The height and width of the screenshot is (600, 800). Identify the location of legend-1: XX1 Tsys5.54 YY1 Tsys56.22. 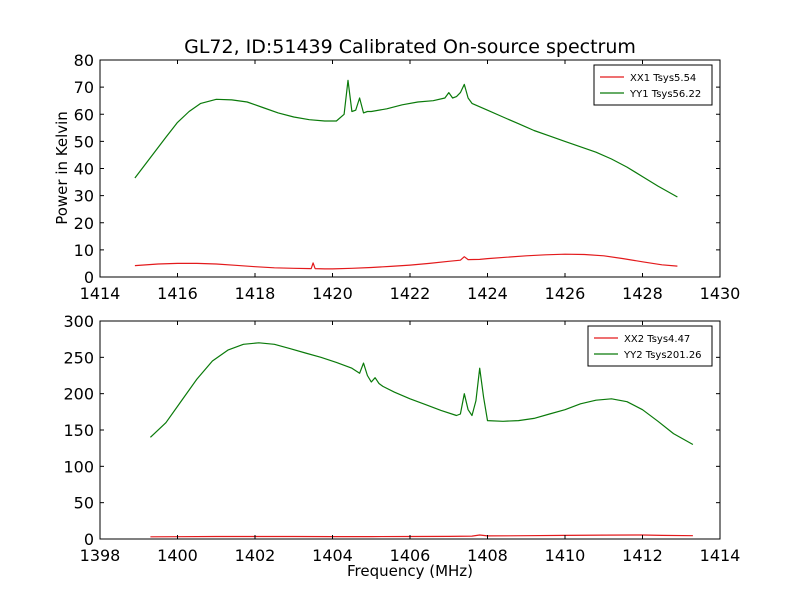
(653, 85).